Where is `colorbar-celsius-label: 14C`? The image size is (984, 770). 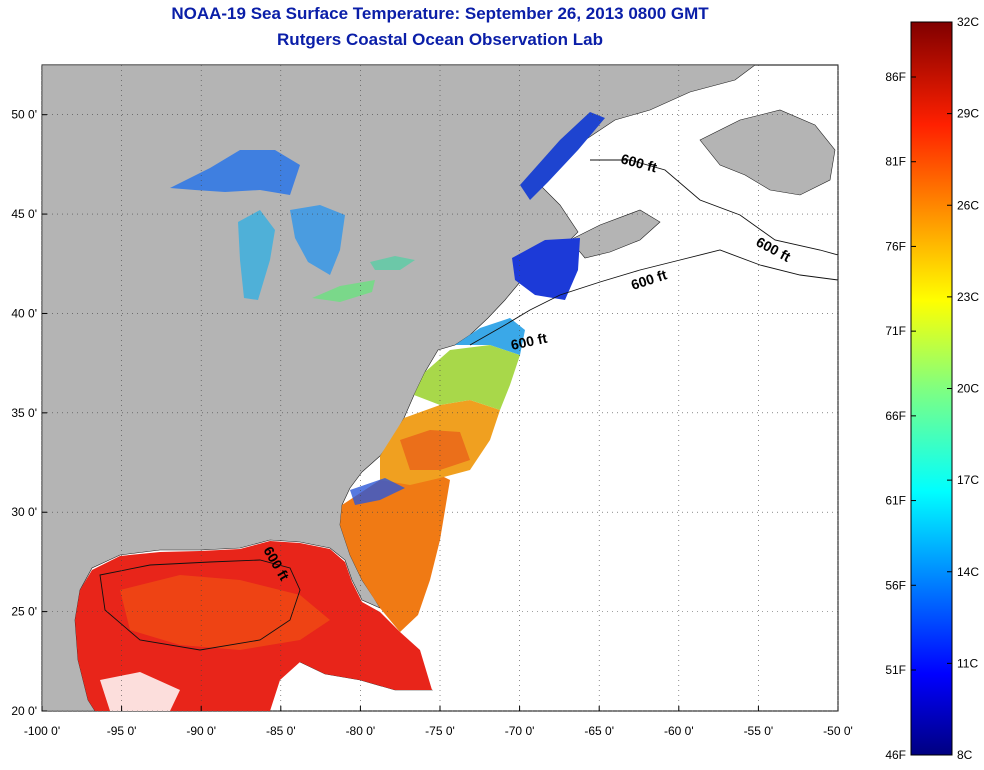
colorbar-celsius-label: 14C is located at coordinates (968, 572).